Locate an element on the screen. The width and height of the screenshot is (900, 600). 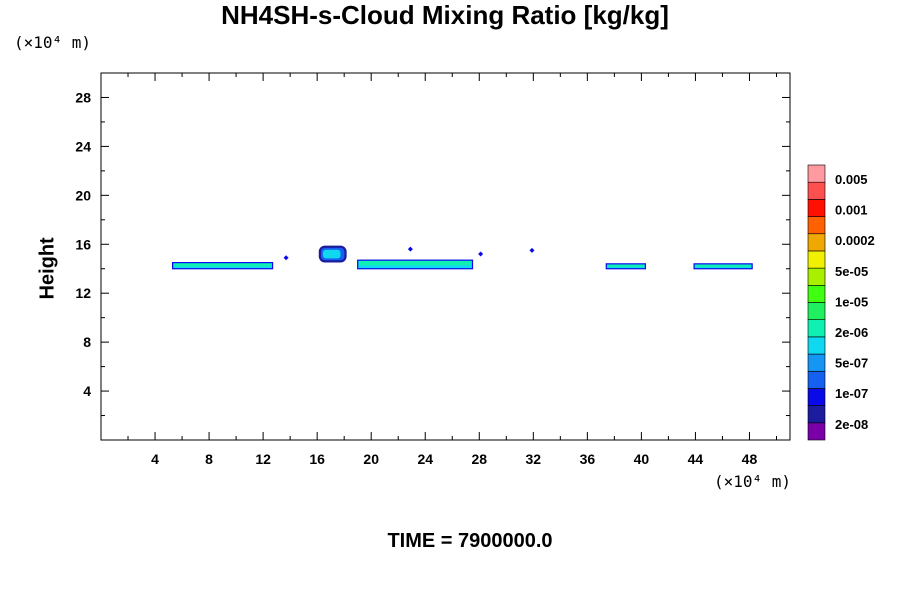
y-tick-label: 12 is located at coordinates (83, 293).